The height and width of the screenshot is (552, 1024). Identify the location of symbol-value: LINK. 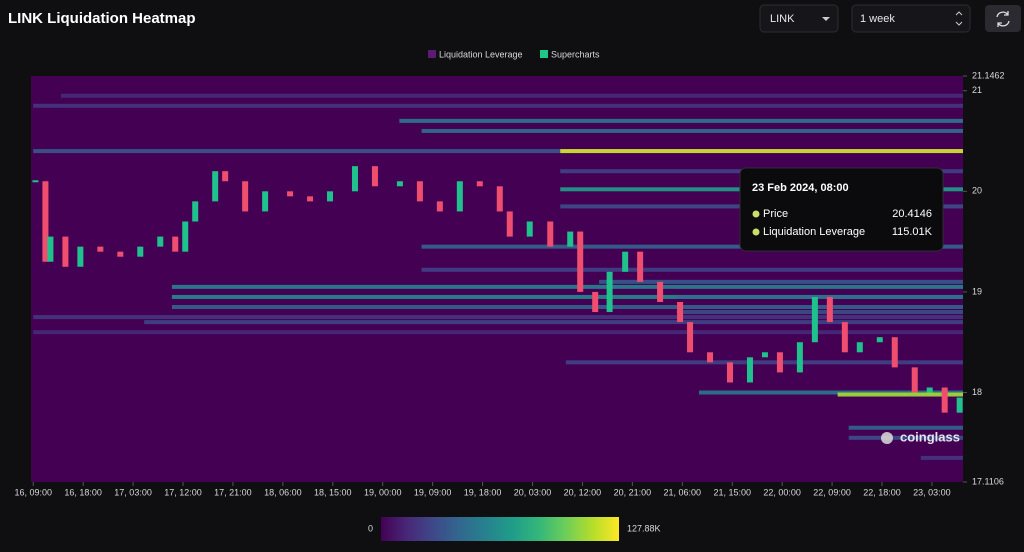
(782, 19).